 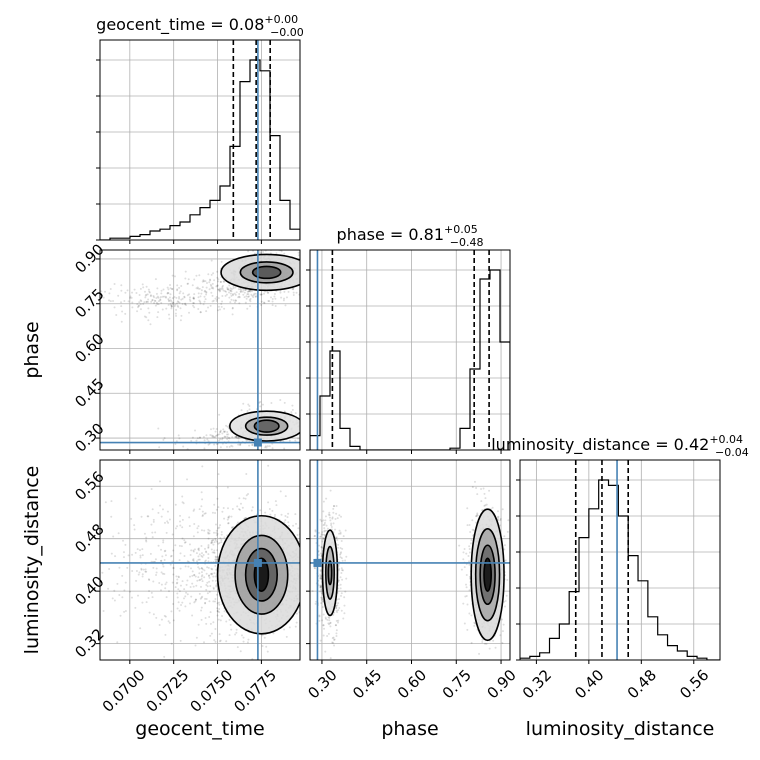 What do you see at coordinates (390, 234) in the screenshot?
I see `title-text: phase = 0.81` at bounding box center [390, 234].